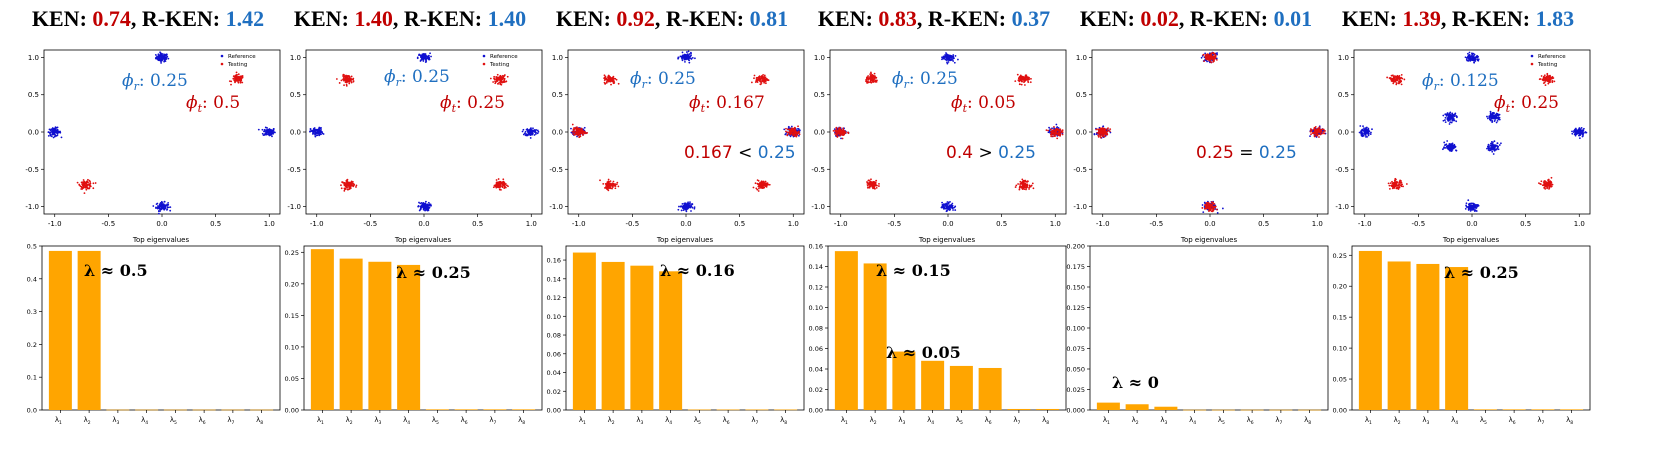 Image resolution: width=1661 pixels, height=454 pixels. Describe the element at coordinates (1075, 370) in the screenshot. I see `y-tick-label: 0.050` at that location.